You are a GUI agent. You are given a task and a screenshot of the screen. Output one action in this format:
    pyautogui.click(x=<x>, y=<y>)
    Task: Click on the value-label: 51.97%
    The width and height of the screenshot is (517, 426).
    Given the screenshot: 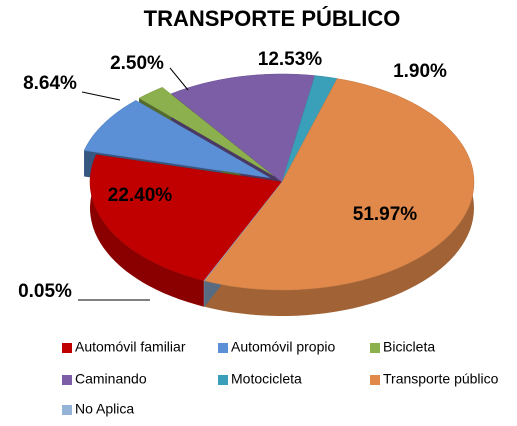 What is the action you would take?
    pyautogui.click(x=385, y=214)
    